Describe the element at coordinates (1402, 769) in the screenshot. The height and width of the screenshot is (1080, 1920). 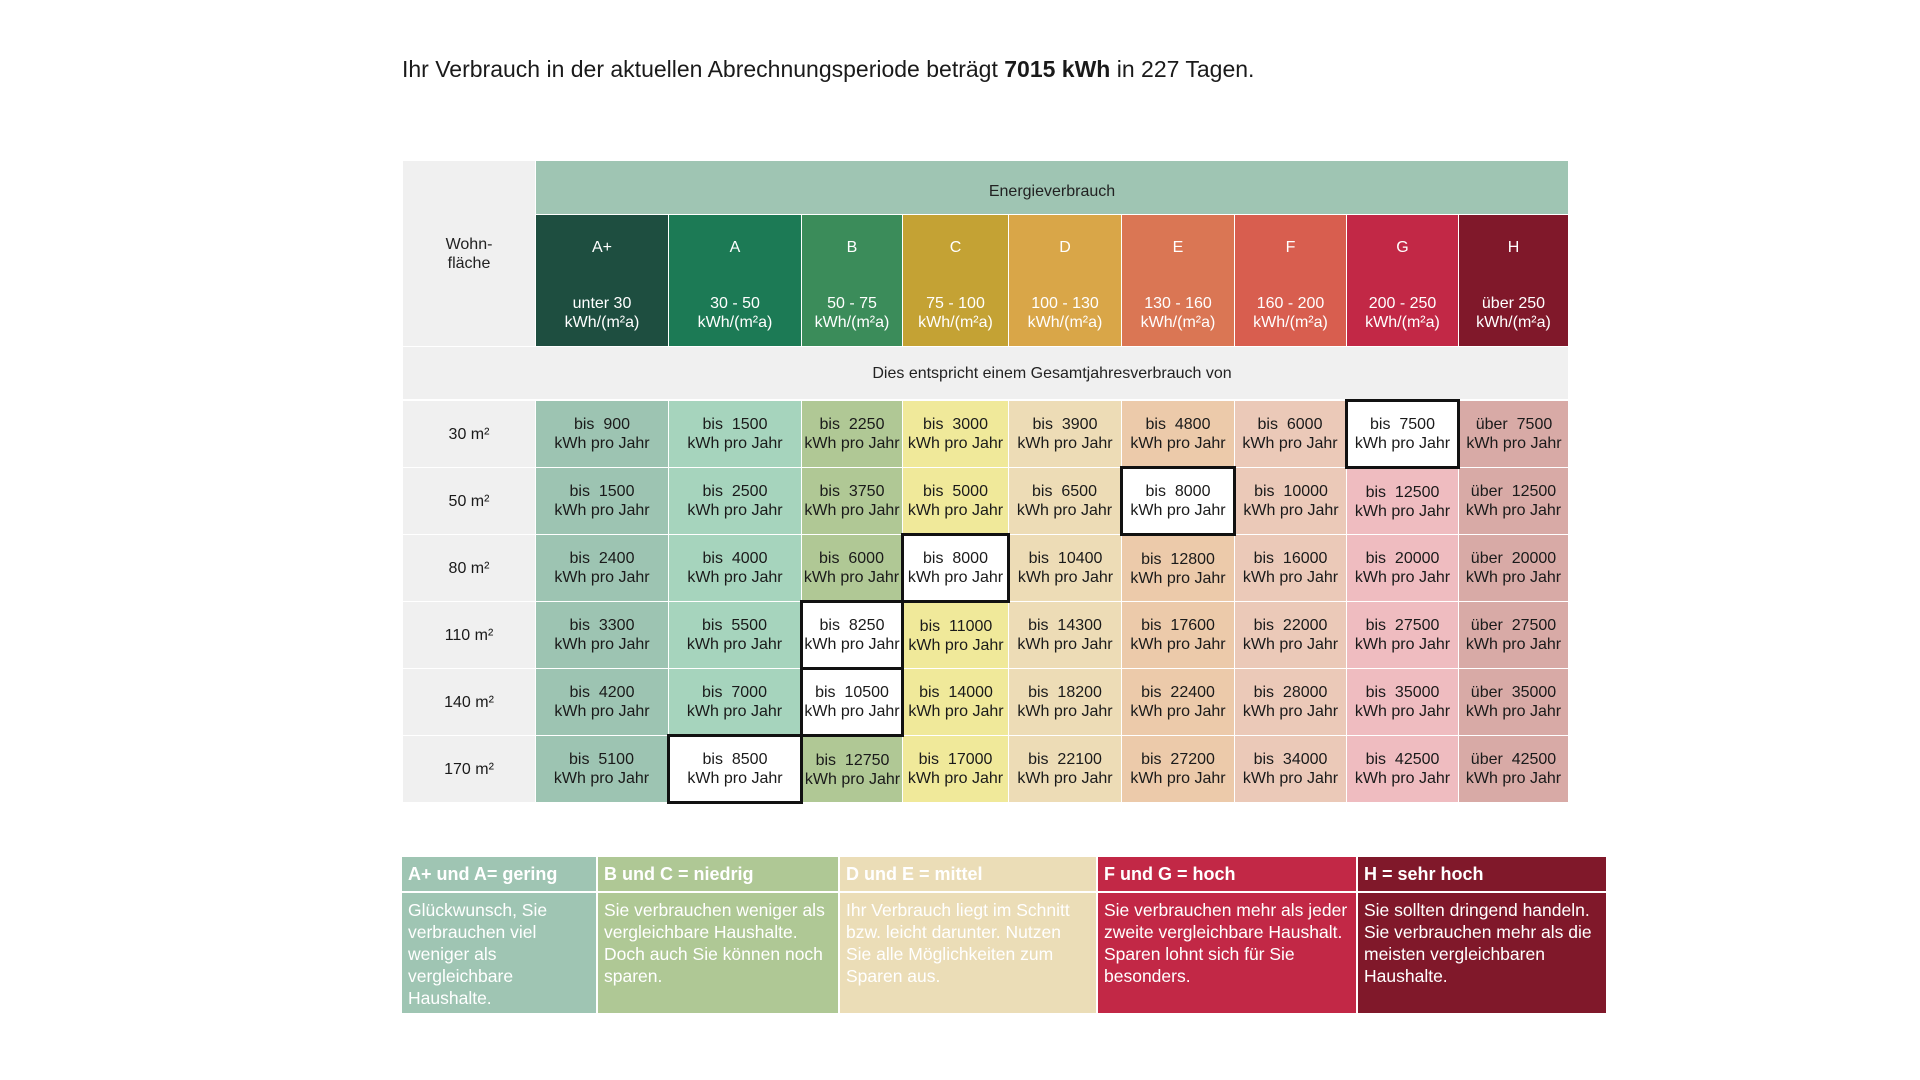
I see `consumption-cell: bis 42500 kWh pro Jahr` at that location.